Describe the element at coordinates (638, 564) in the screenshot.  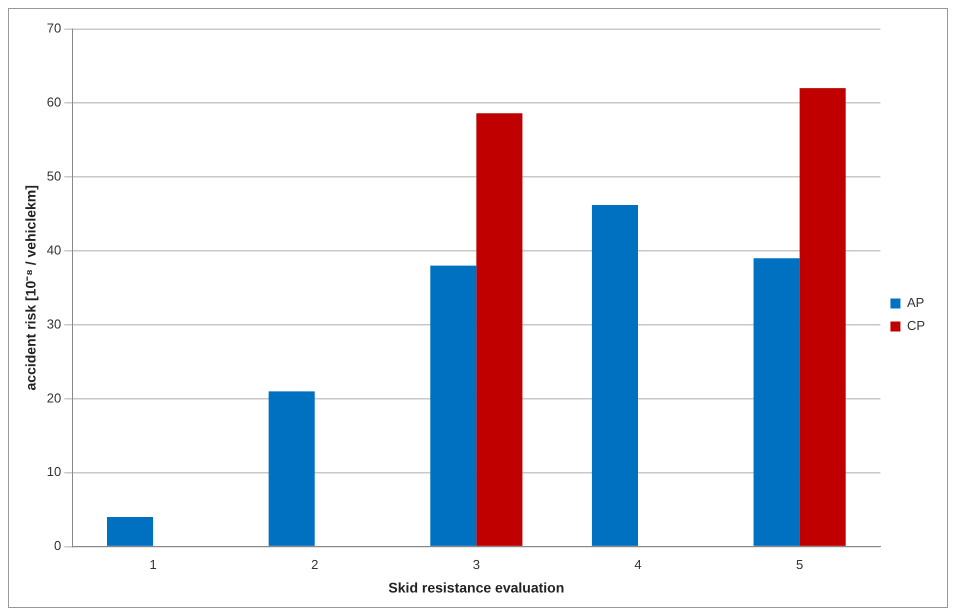
I see `x-tick-label: 4` at that location.